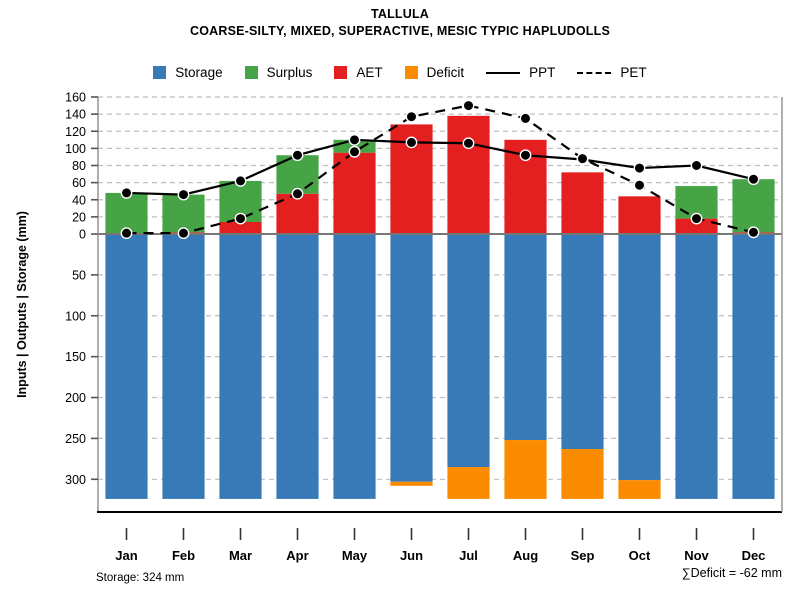 The image size is (800, 600). What do you see at coordinates (75, 357) in the screenshot?
I see `ytick-lower-150-label: 150` at bounding box center [75, 357].